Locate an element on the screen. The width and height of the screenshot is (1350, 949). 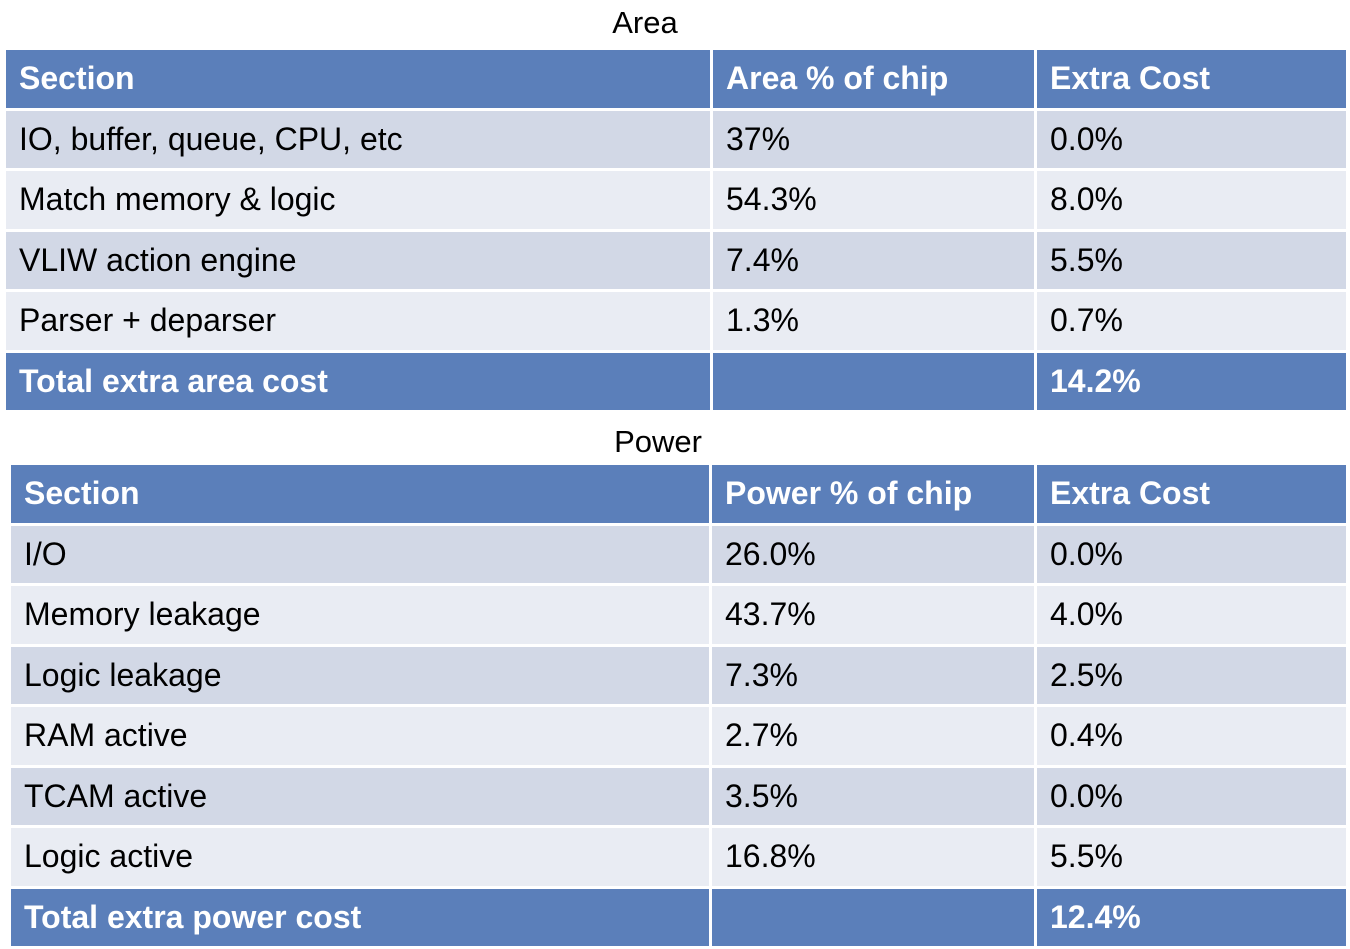
total-label-cell: Total extra area cost is located at coordinates (358, 381).